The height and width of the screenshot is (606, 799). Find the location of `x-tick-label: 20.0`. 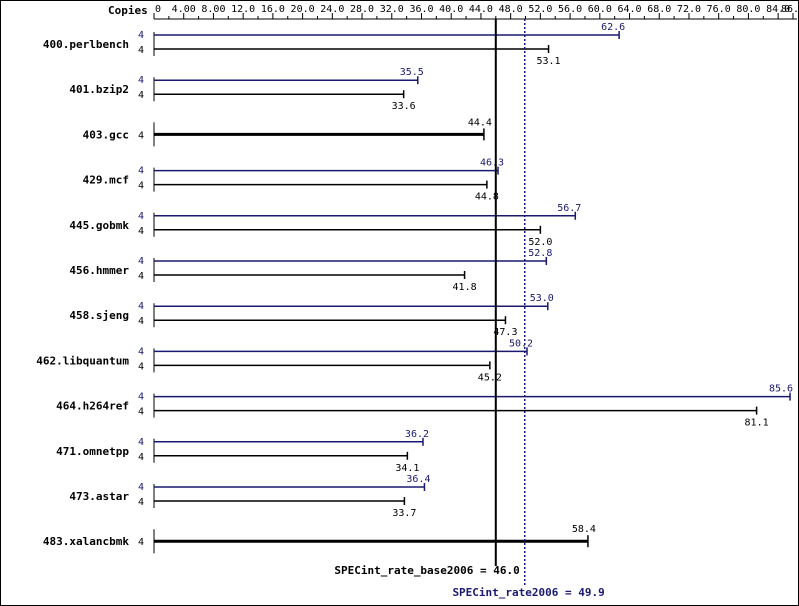

x-tick-label: 20.0 is located at coordinates (303, 9).